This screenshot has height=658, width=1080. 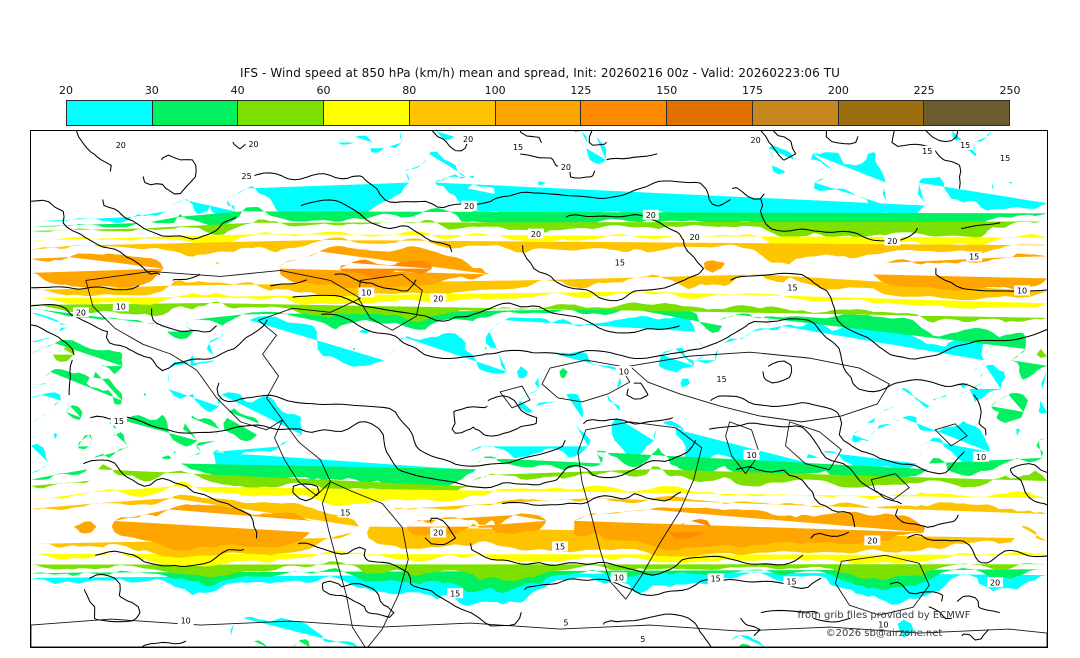 I want to click on contour-label-15-14: 15, so click(x=974, y=256).